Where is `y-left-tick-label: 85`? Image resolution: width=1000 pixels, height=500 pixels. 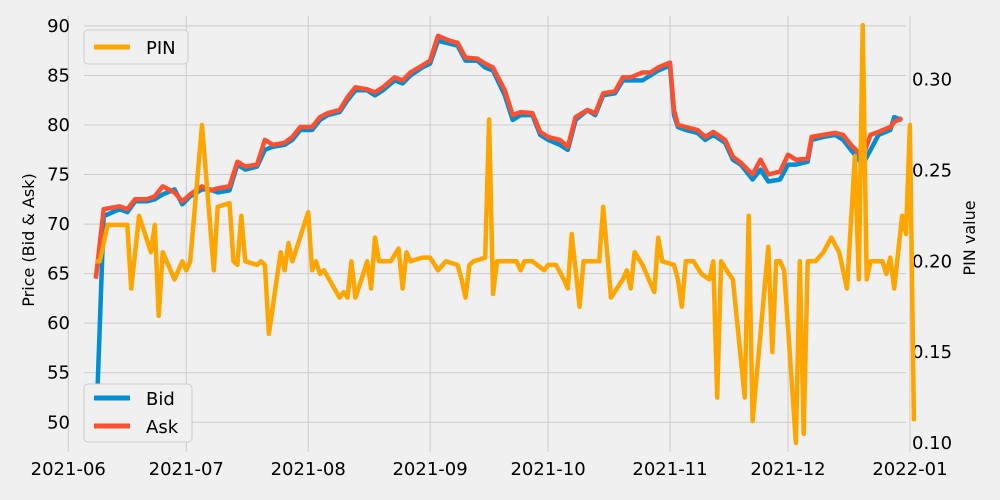 y-left-tick-label: 85 is located at coordinates (58, 75).